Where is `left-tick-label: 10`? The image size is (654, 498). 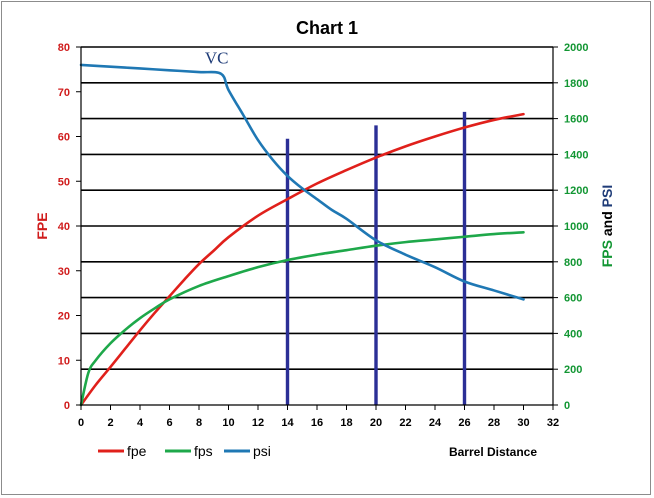 left-tick-label: 10 is located at coordinates (64, 361).